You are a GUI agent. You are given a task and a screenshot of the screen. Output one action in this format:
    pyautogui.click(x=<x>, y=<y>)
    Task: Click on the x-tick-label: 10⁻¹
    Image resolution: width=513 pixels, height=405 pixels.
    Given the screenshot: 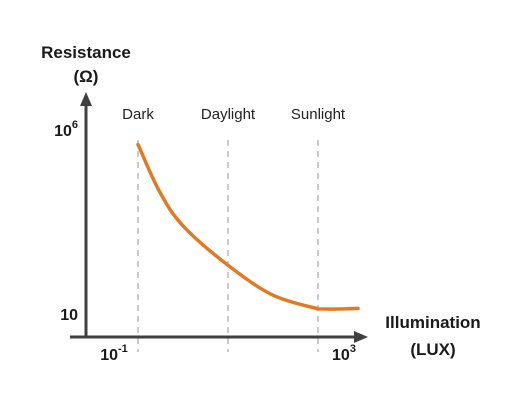 What is the action you would take?
    pyautogui.click(x=114, y=353)
    